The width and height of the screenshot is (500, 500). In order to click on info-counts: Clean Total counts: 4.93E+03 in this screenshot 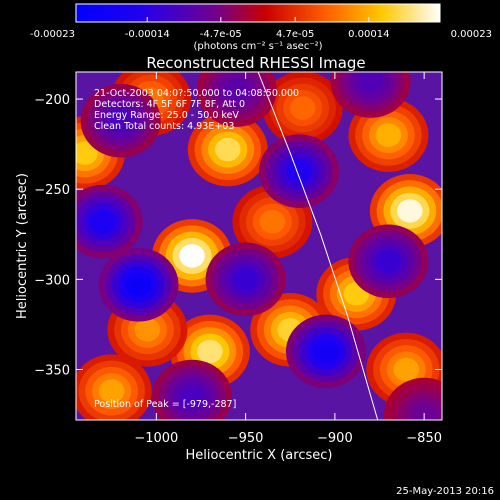, I will do `click(164, 126)`.